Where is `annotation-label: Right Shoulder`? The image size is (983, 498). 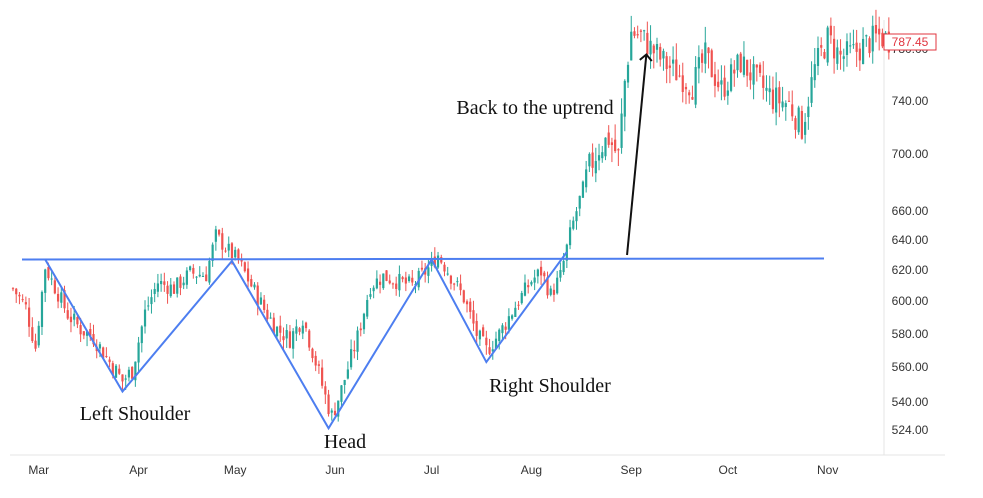
annotation-label: Right Shoulder is located at coordinates (550, 386).